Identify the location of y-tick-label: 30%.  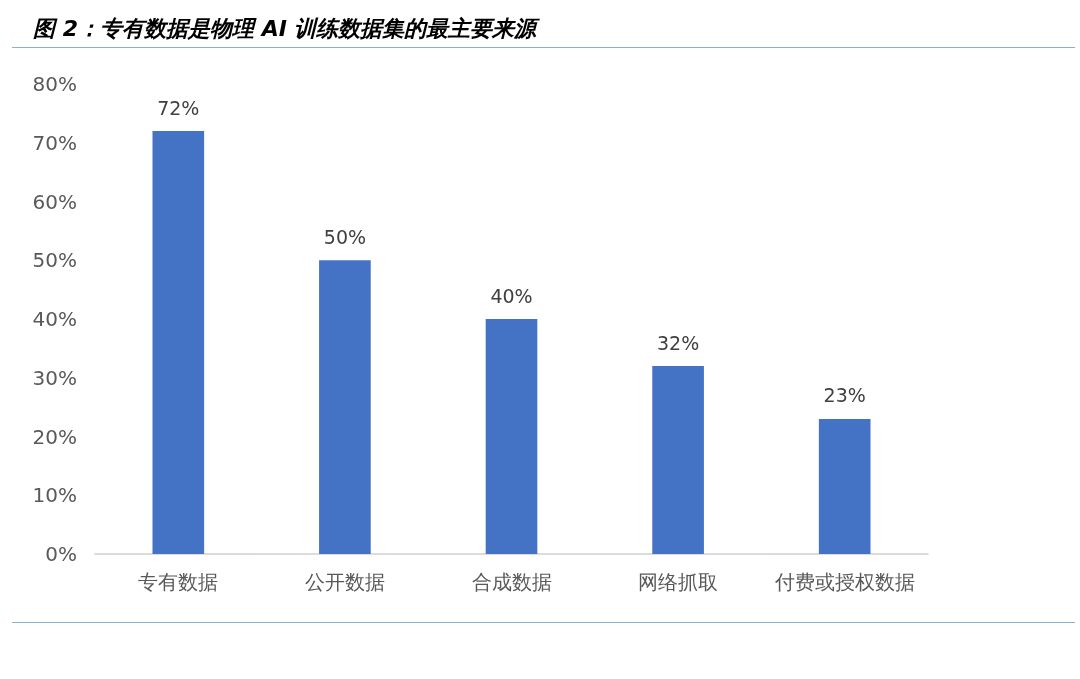
(54, 377).